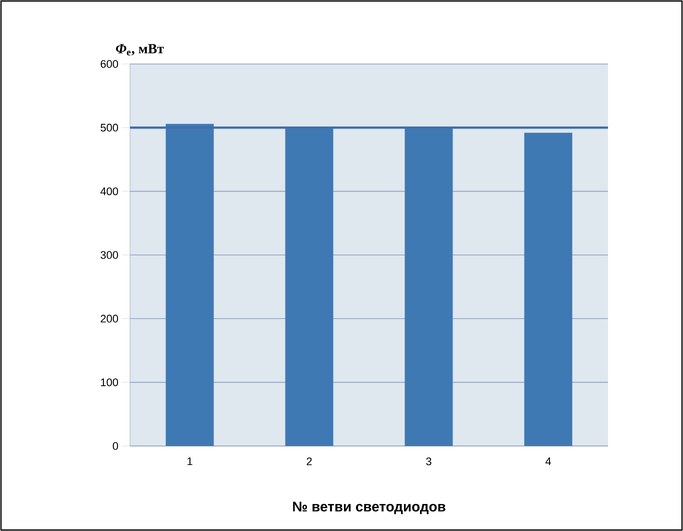 This screenshot has height=531, width=683. Describe the element at coordinates (548, 462) in the screenshot. I see `x-tick-label: 4` at that location.